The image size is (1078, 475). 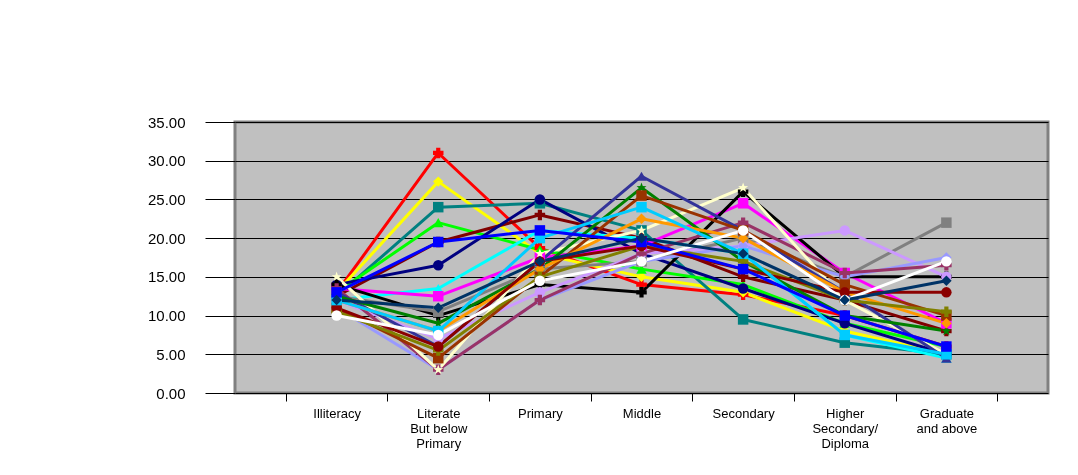 What do you see at coordinates (166, 316) in the screenshot?
I see `y-tick-label: 10.00` at bounding box center [166, 316].